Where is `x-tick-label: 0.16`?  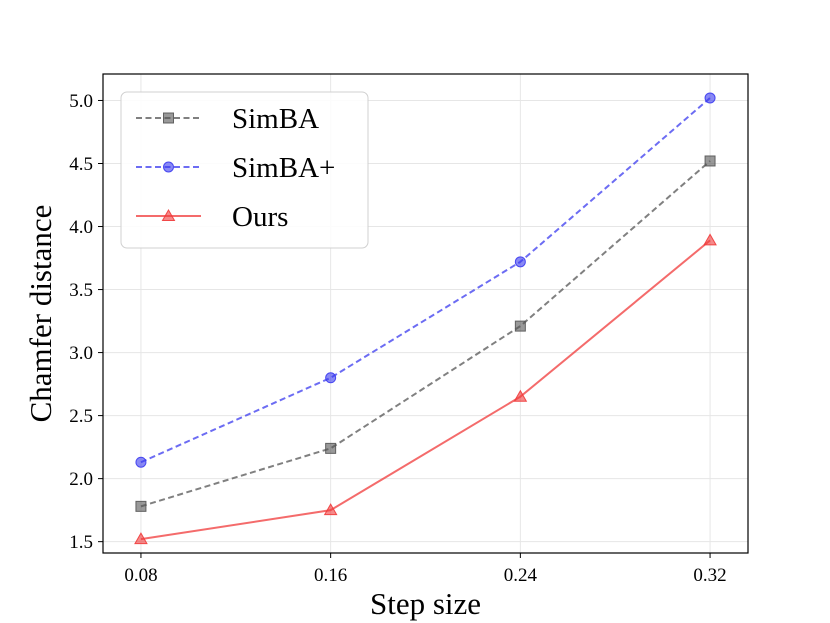
x-tick-label: 0.16 is located at coordinates (330, 575).